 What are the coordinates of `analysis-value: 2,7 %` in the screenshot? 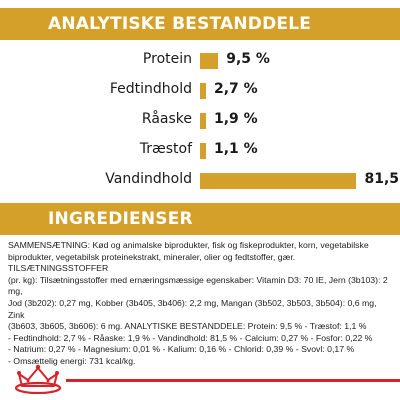 It's located at (236, 89).